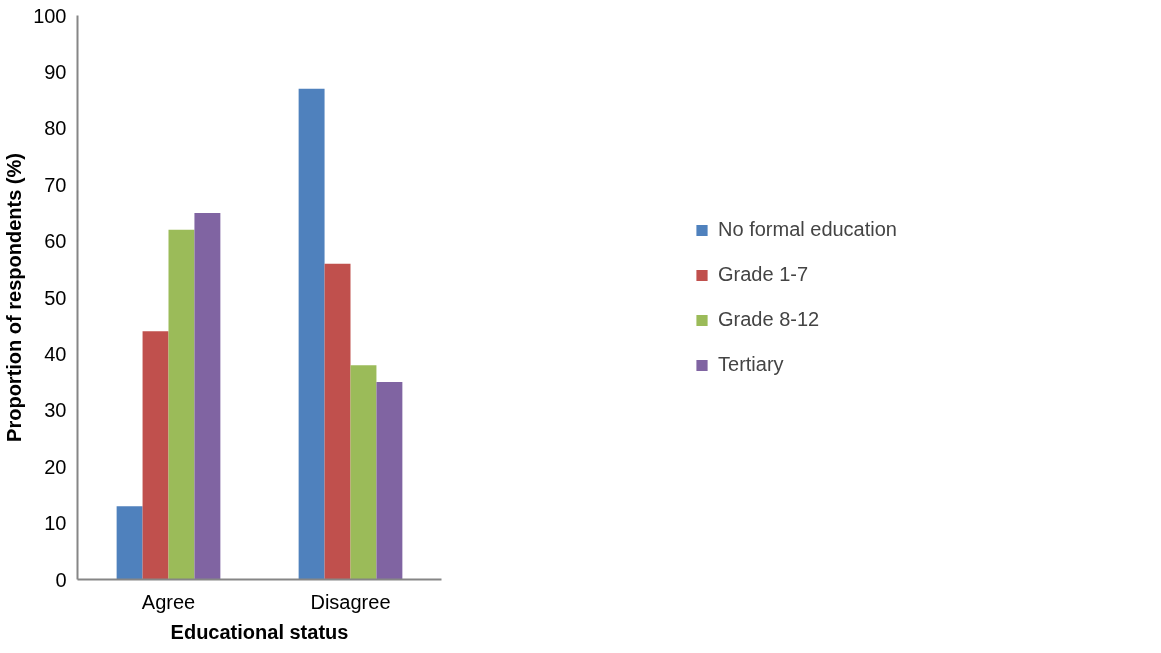 This screenshot has height=653, width=1161. I want to click on x-axis-title: Educational status, so click(259, 631).